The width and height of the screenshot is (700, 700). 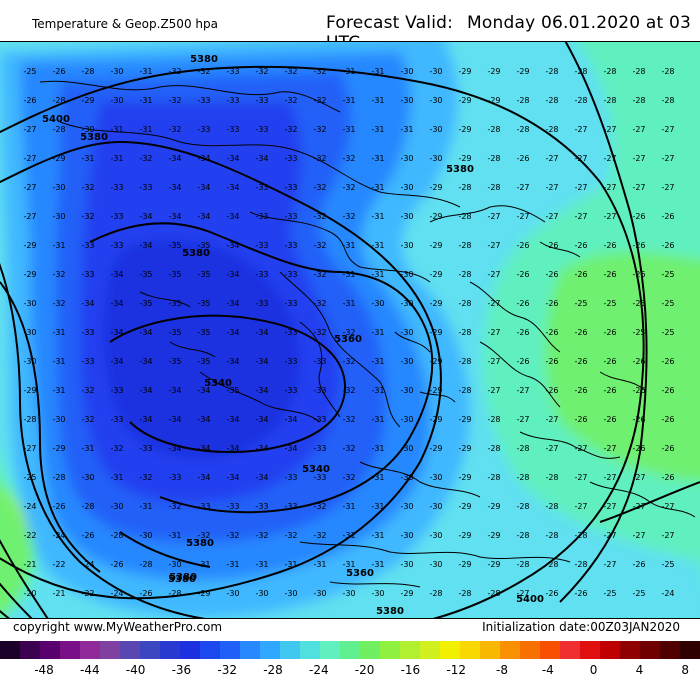 I want to click on temperature-value: -24, so click(x=29, y=506).